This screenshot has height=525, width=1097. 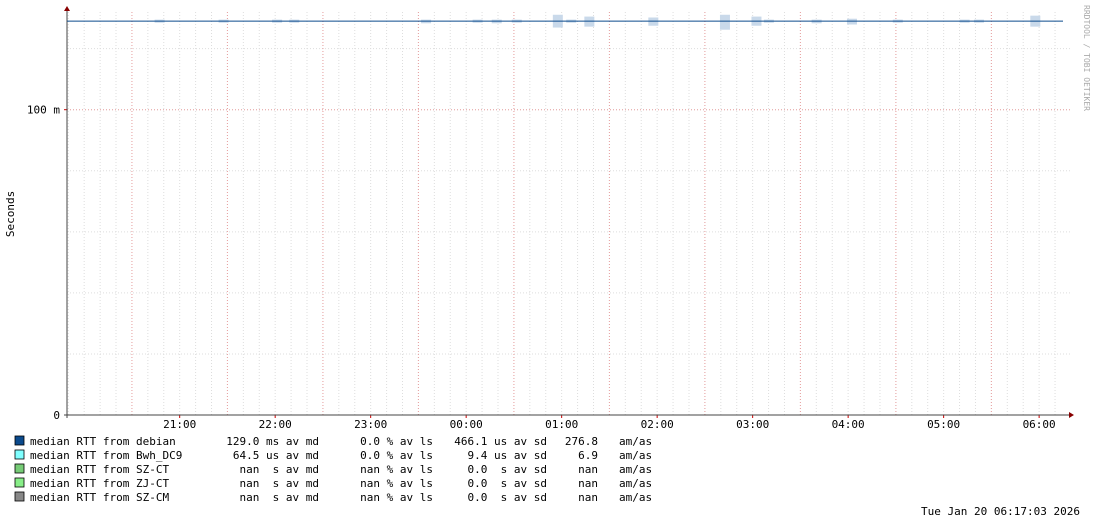 What do you see at coordinates (848, 424) in the screenshot?
I see `x-tick-label: 04:00` at bounding box center [848, 424].